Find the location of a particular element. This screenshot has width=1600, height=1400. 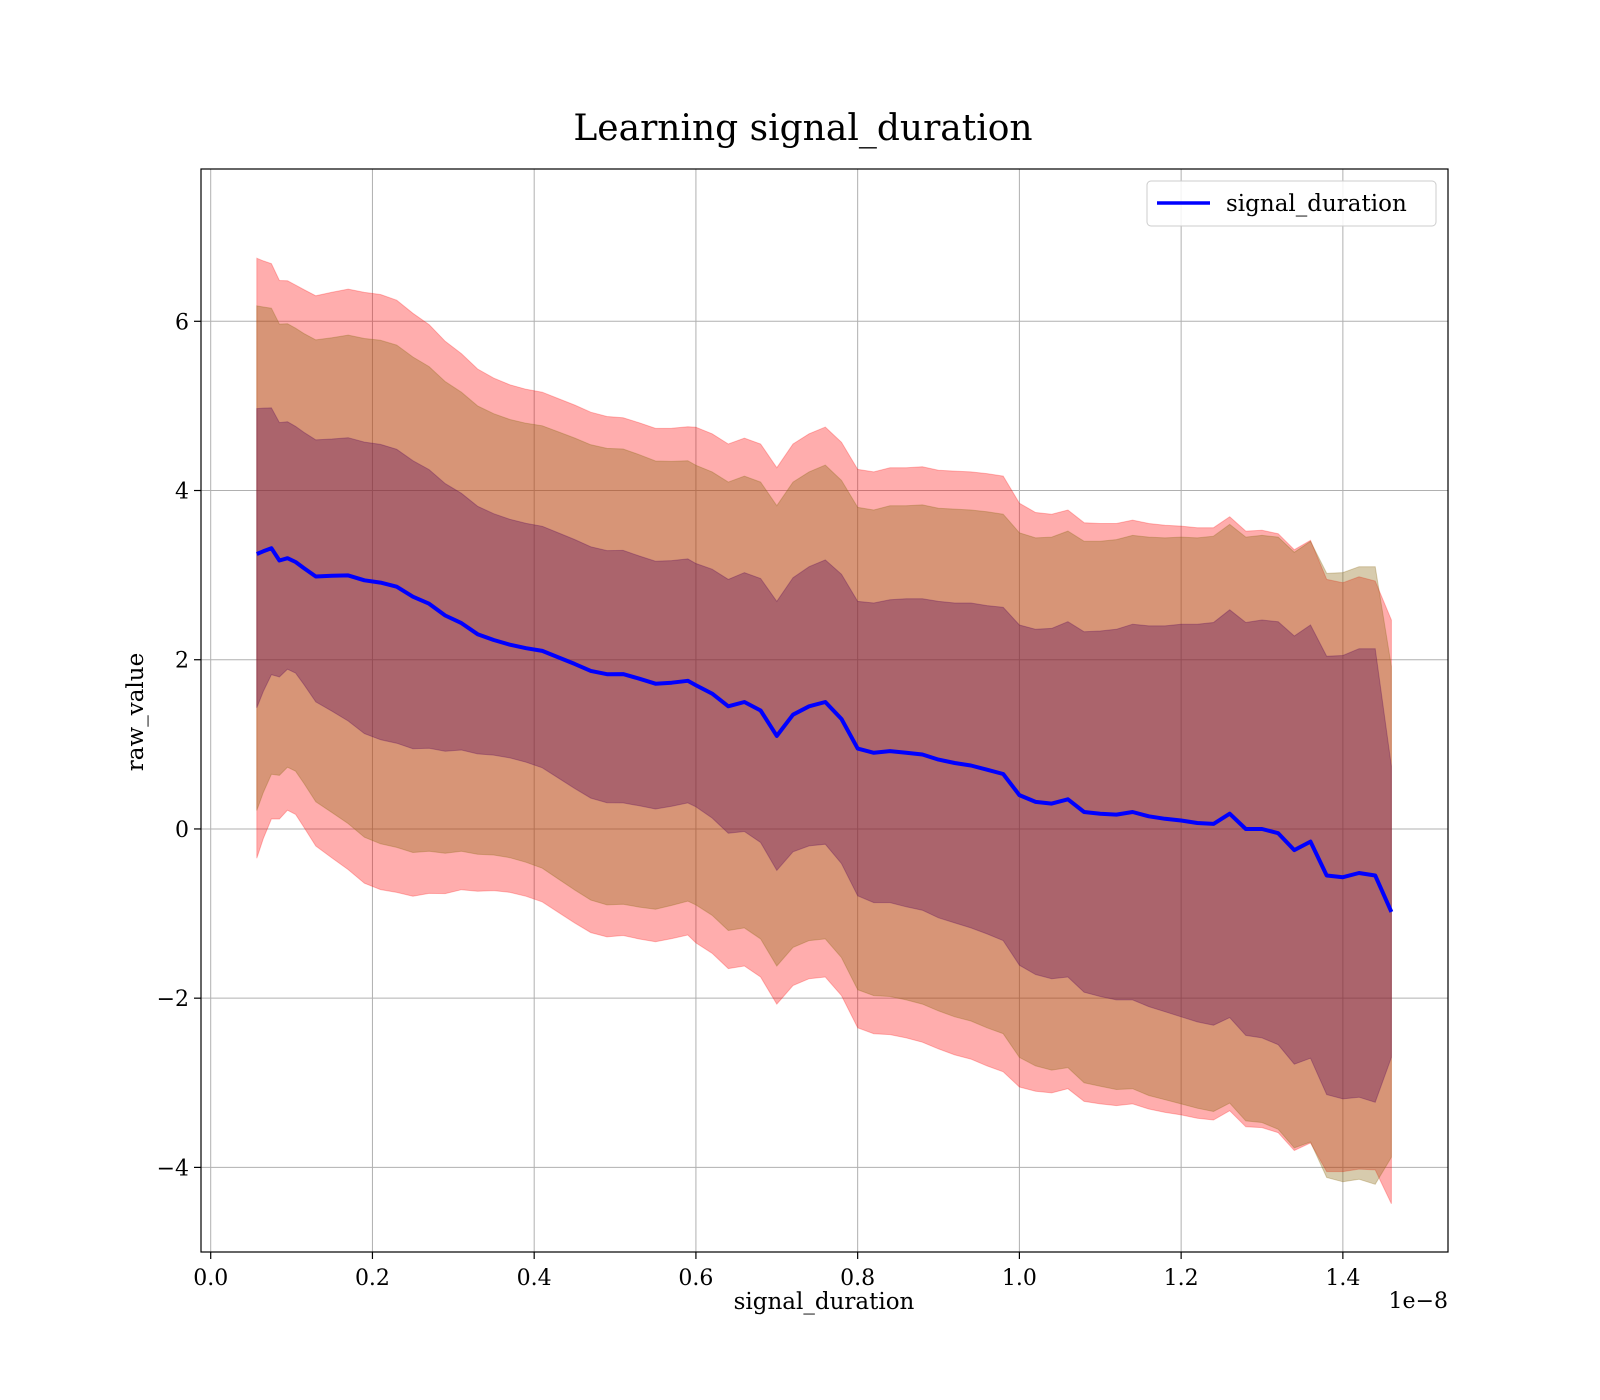

y-tick-label: −4 is located at coordinates (173, 1168).